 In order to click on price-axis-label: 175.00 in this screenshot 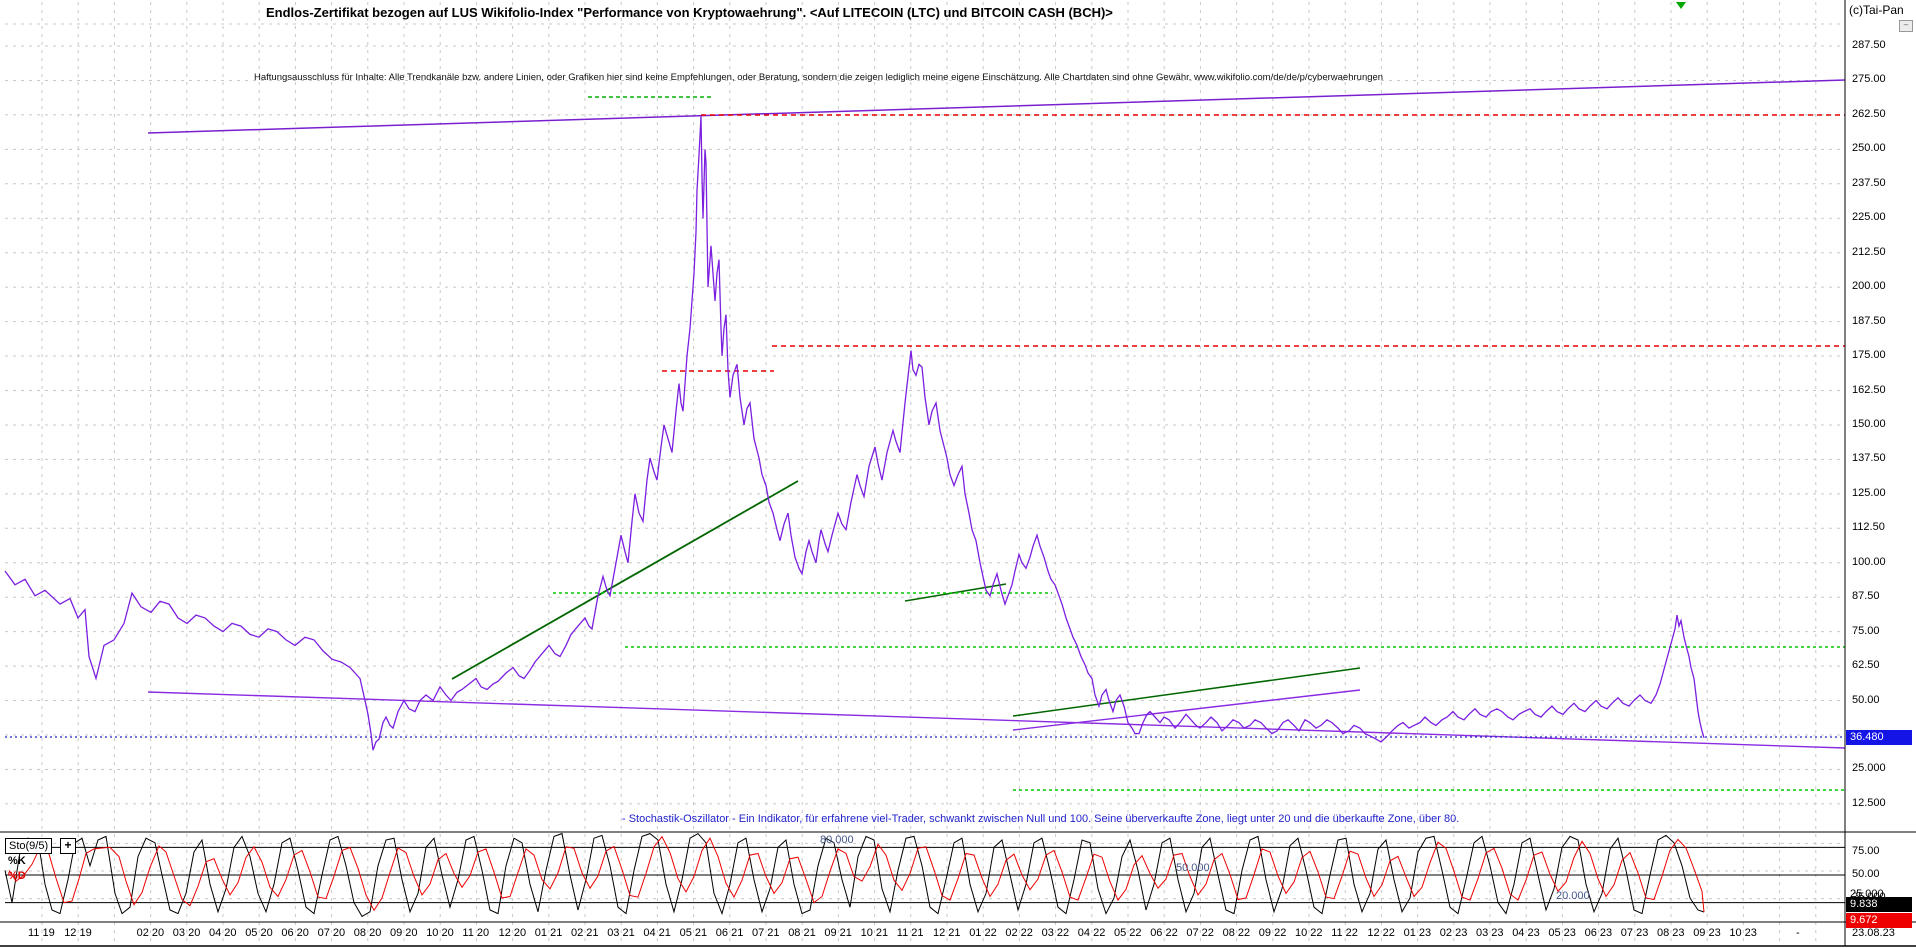, I will do `click(1869, 355)`.